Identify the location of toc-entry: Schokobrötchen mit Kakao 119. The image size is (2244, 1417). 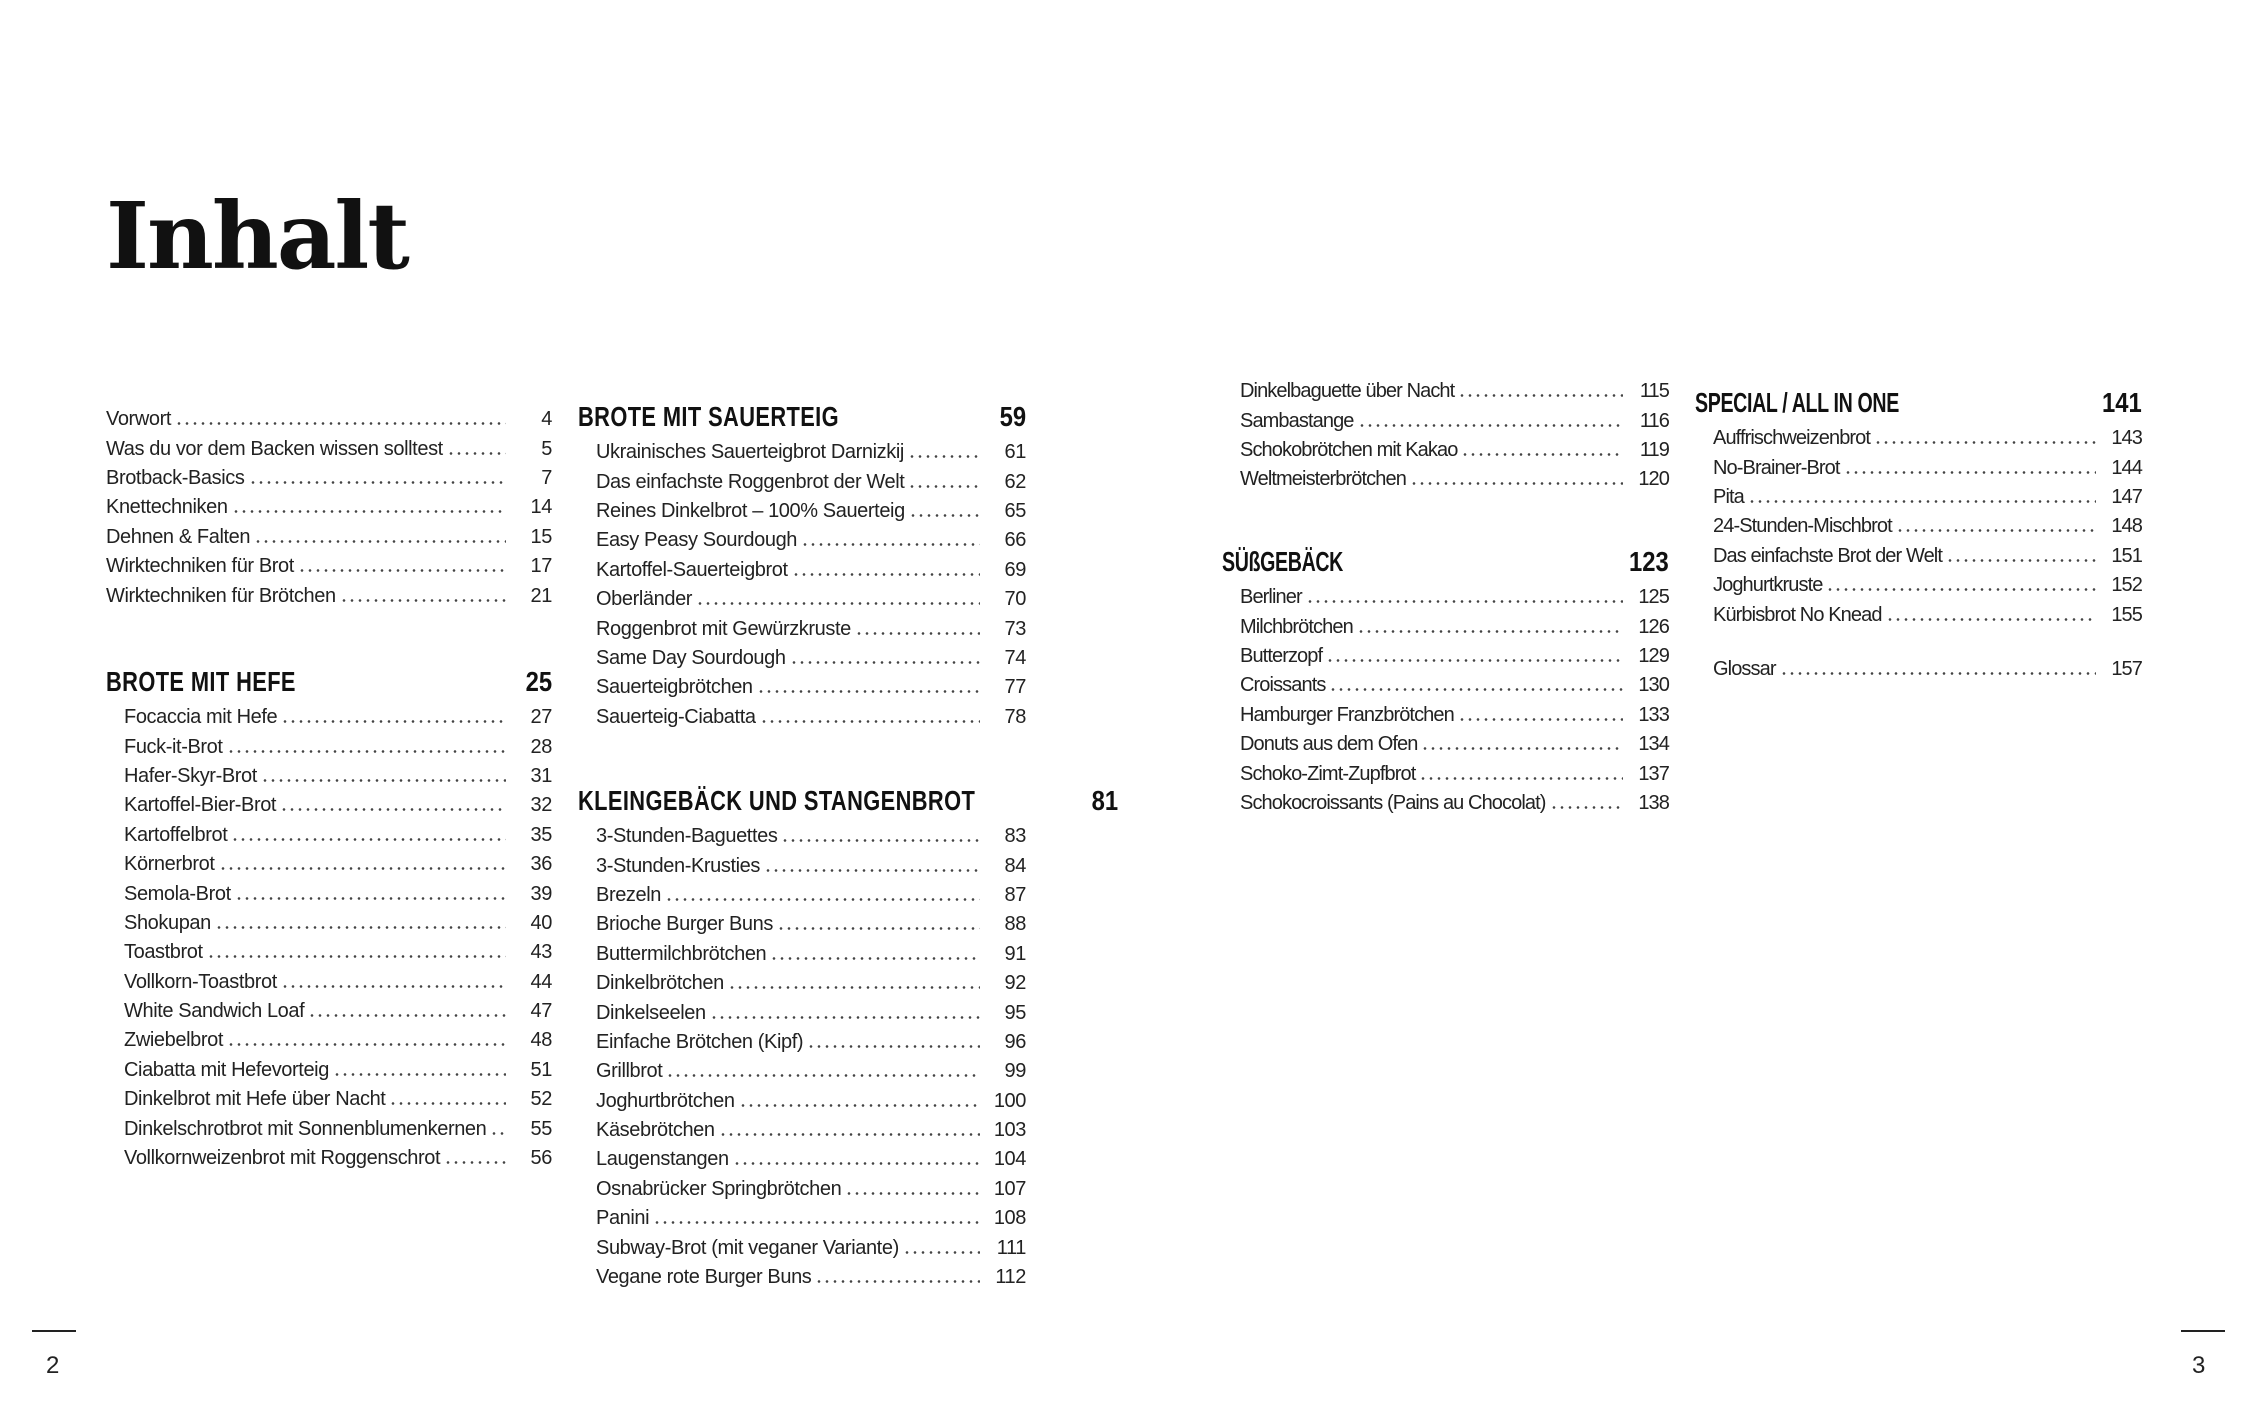
(1455, 450).